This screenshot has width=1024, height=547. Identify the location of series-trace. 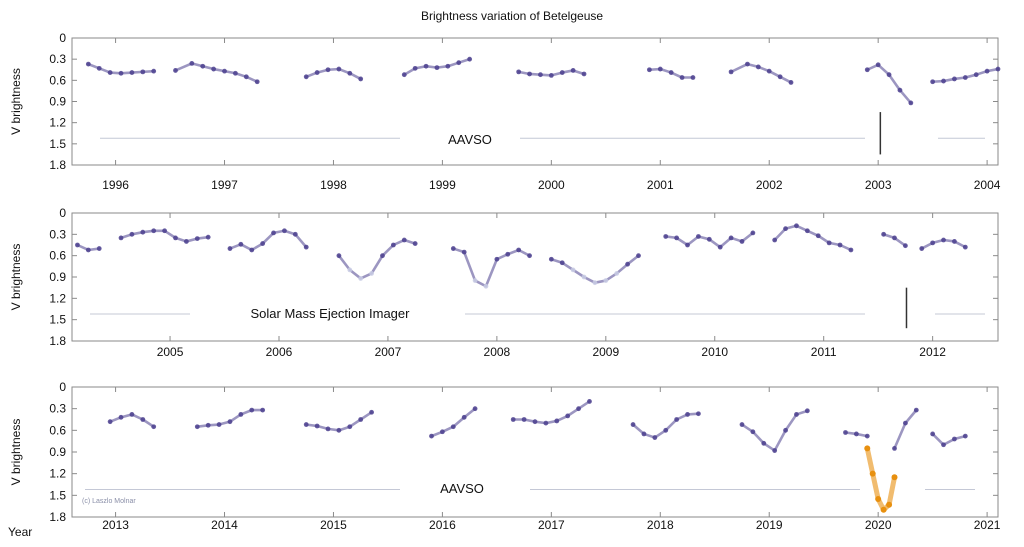
(949, 439).